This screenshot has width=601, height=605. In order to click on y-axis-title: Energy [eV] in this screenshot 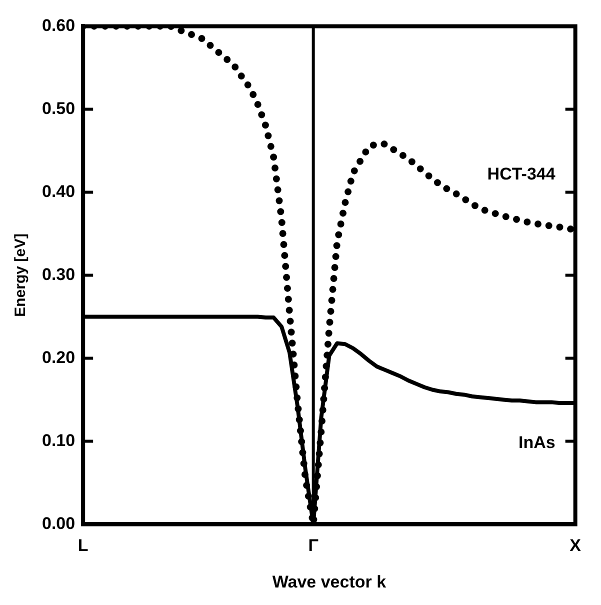, I will do `click(21, 275)`.